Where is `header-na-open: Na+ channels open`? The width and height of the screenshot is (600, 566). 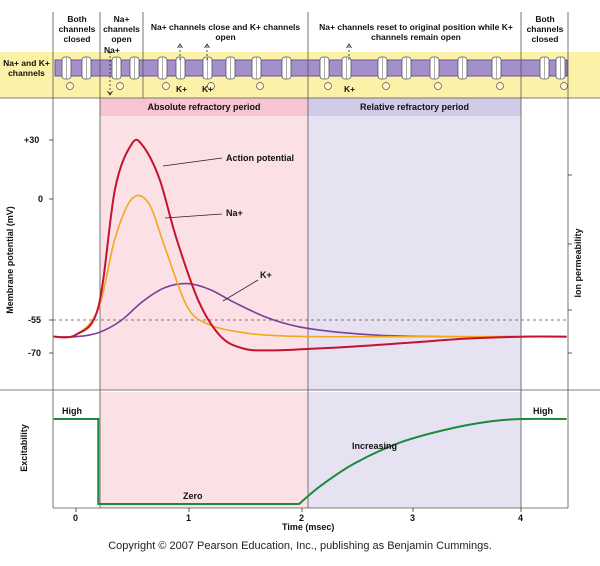 header-na-open: Na+ channels open is located at coordinates (121, 29).